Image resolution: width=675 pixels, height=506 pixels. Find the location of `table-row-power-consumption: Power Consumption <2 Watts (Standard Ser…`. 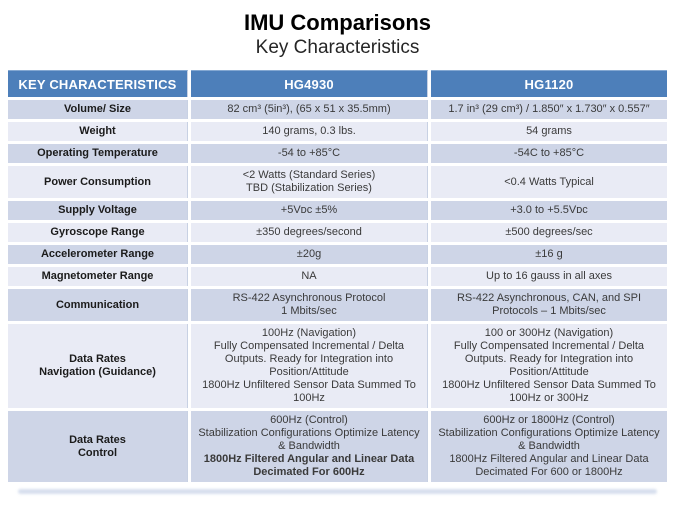

table-row-power-consumption: Power Consumption <2 Watts (Standard Ser… is located at coordinates (337, 182).